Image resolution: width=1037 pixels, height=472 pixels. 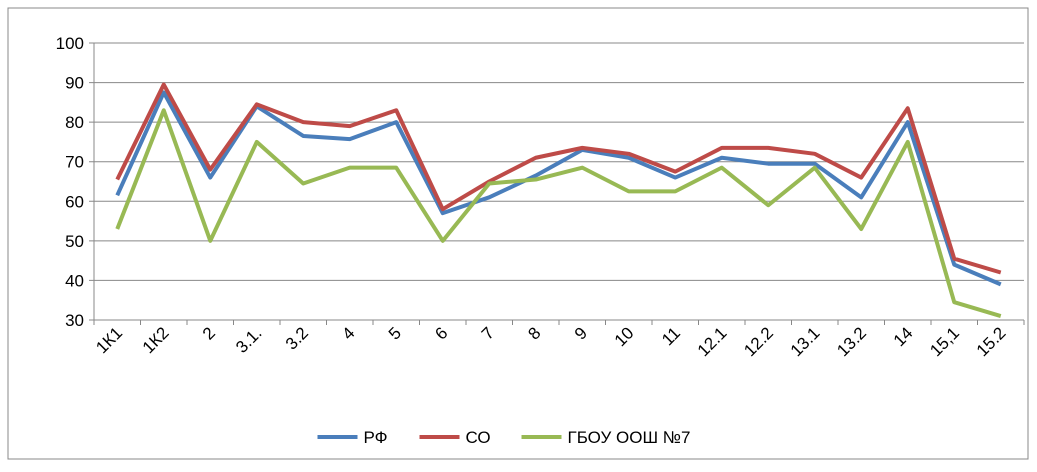 I want to click on legend-label: СО, so click(x=478, y=437).